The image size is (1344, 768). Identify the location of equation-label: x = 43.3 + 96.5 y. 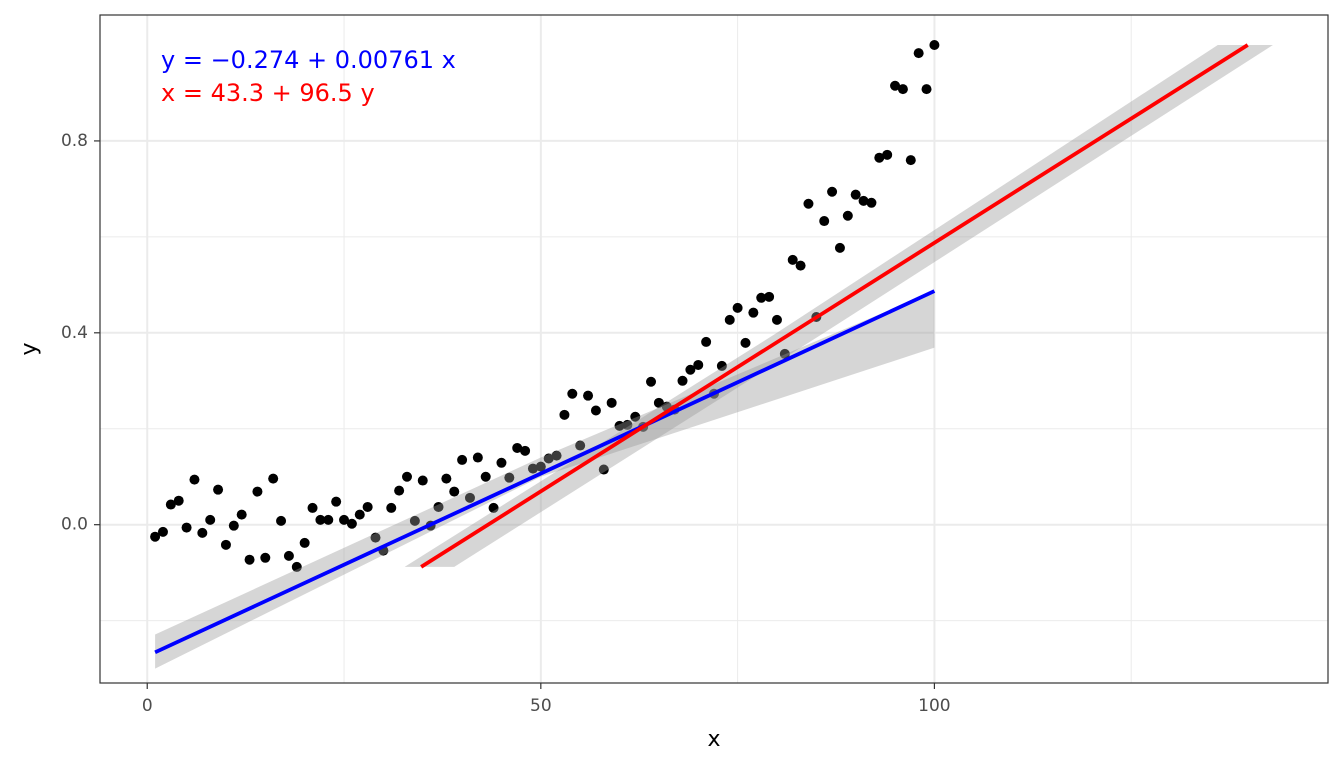
(268, 93).